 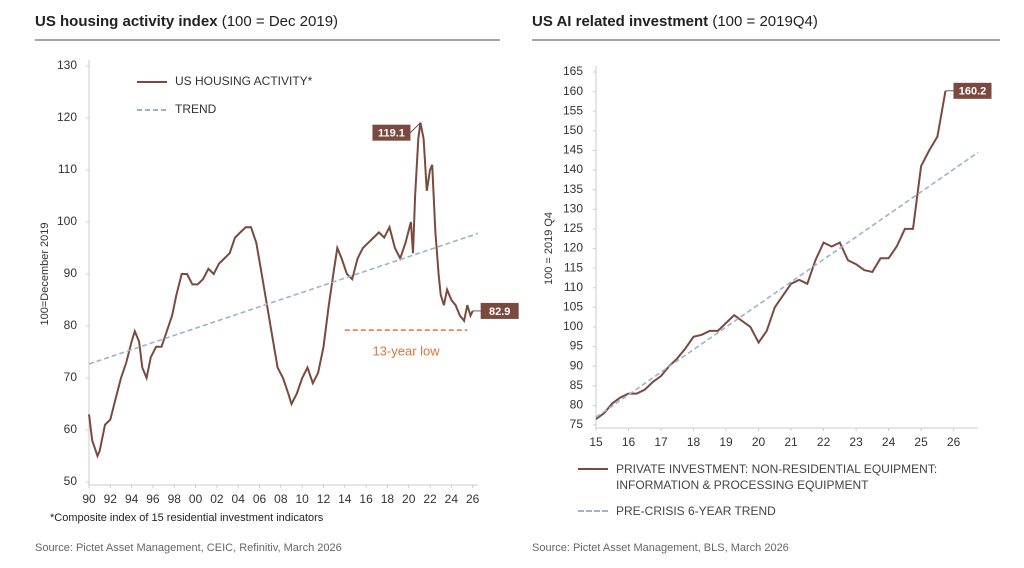 What do you see at coordinates (856, 442) in the screenshot?
I see `x-tick-label: 23` at bounding box center [856, 442].